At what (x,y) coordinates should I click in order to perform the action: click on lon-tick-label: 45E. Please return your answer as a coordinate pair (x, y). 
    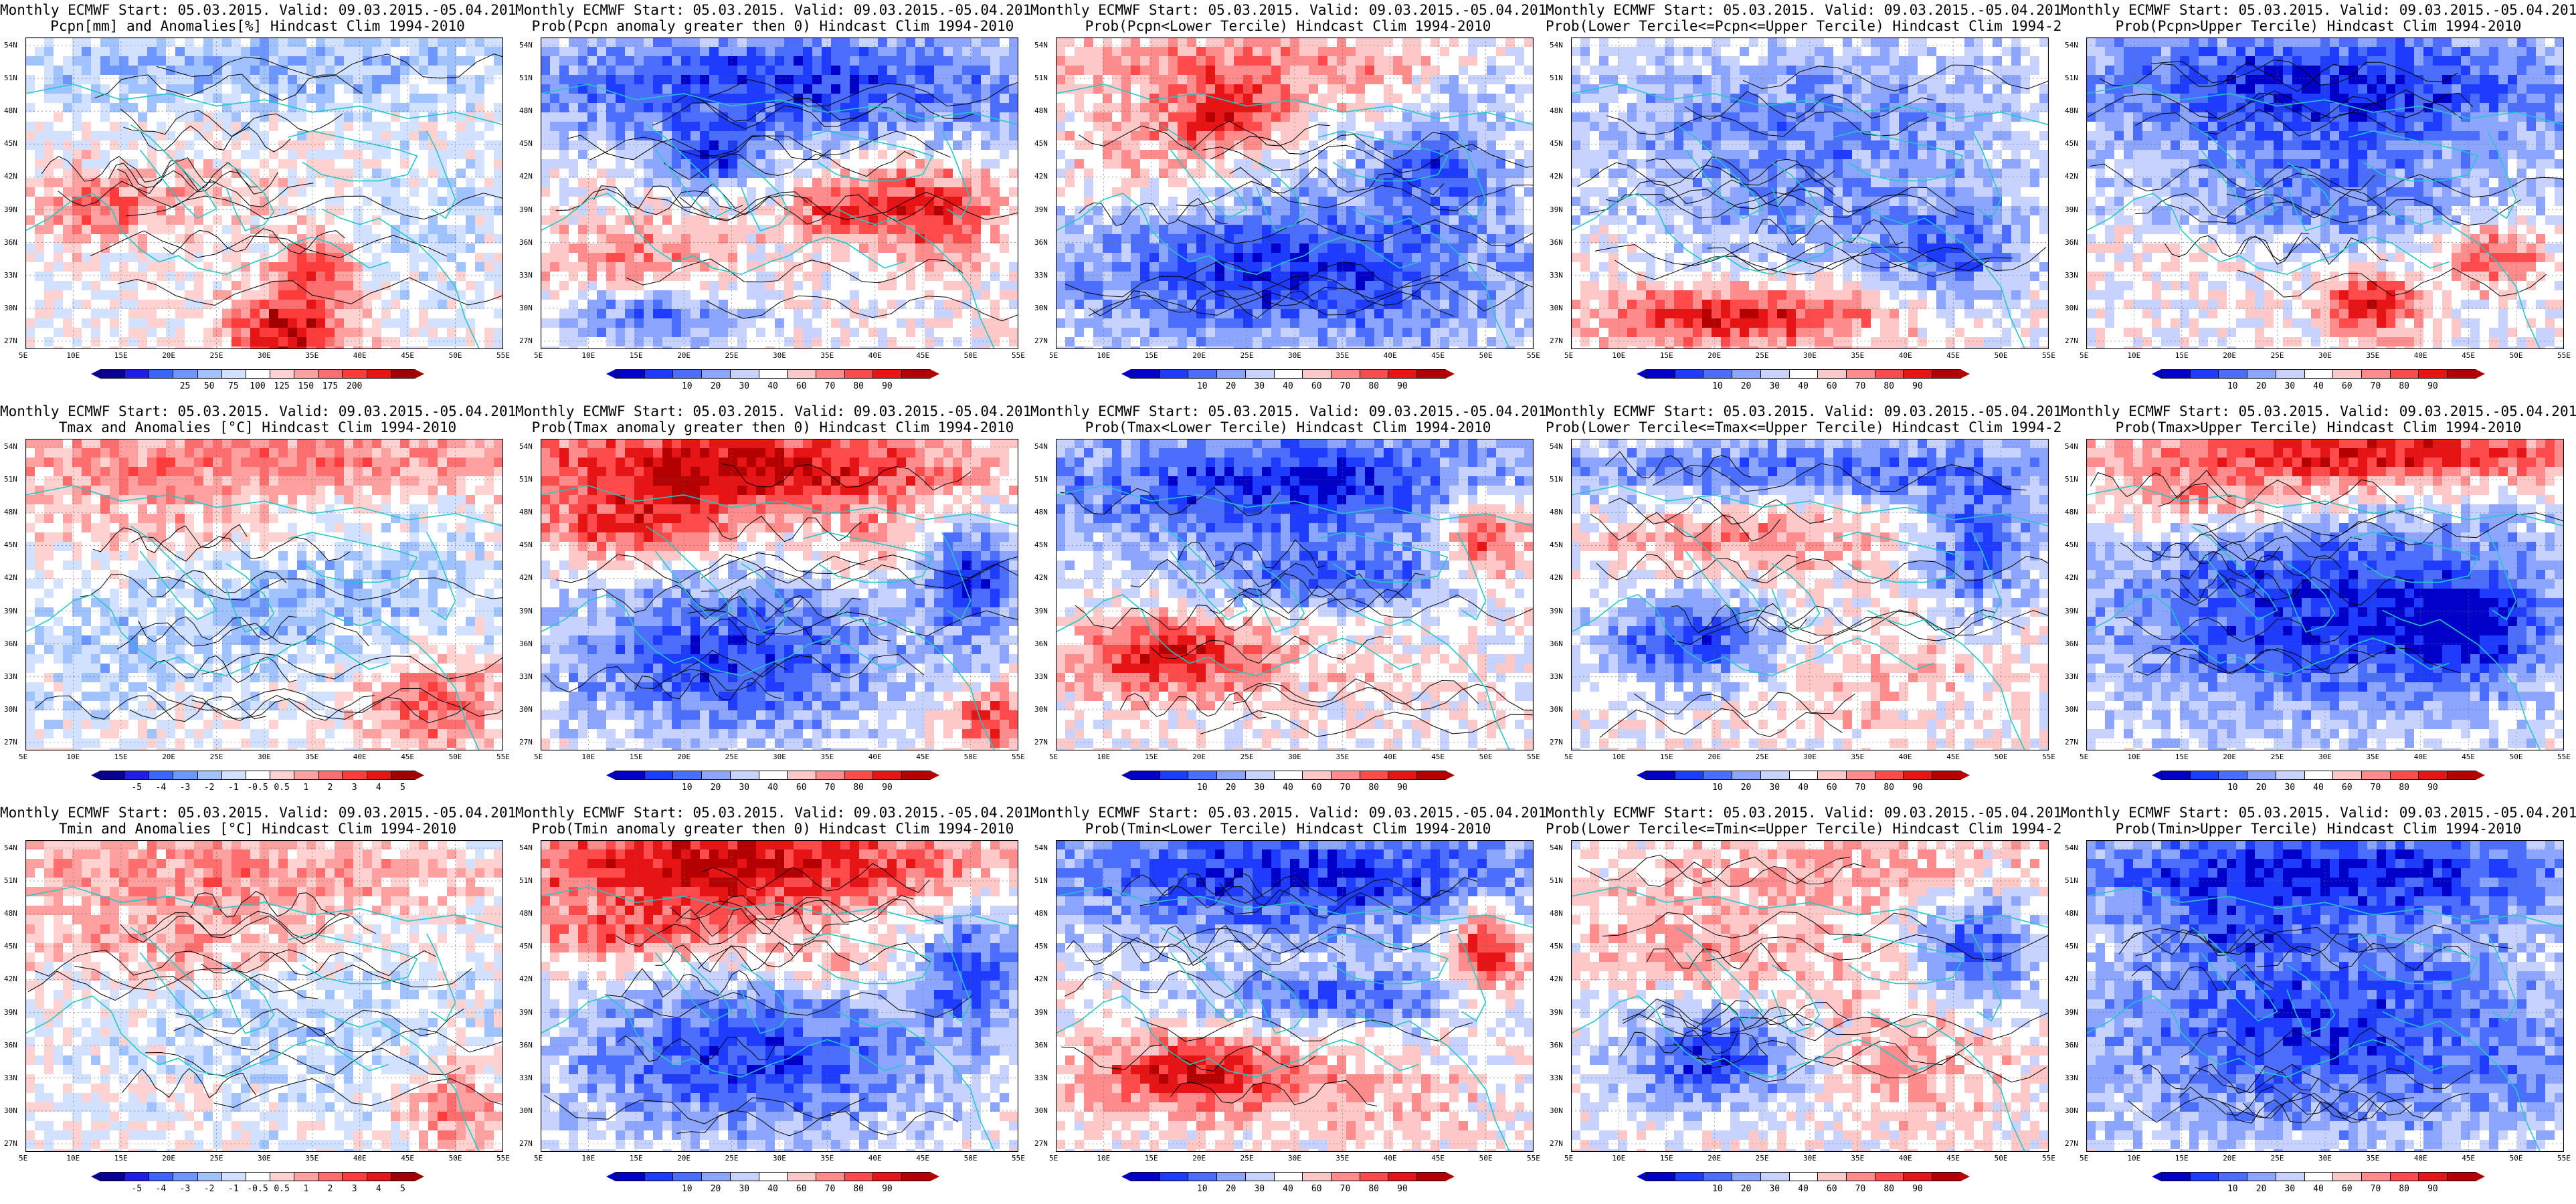
    Looking at the image, I should click on (407, 355).